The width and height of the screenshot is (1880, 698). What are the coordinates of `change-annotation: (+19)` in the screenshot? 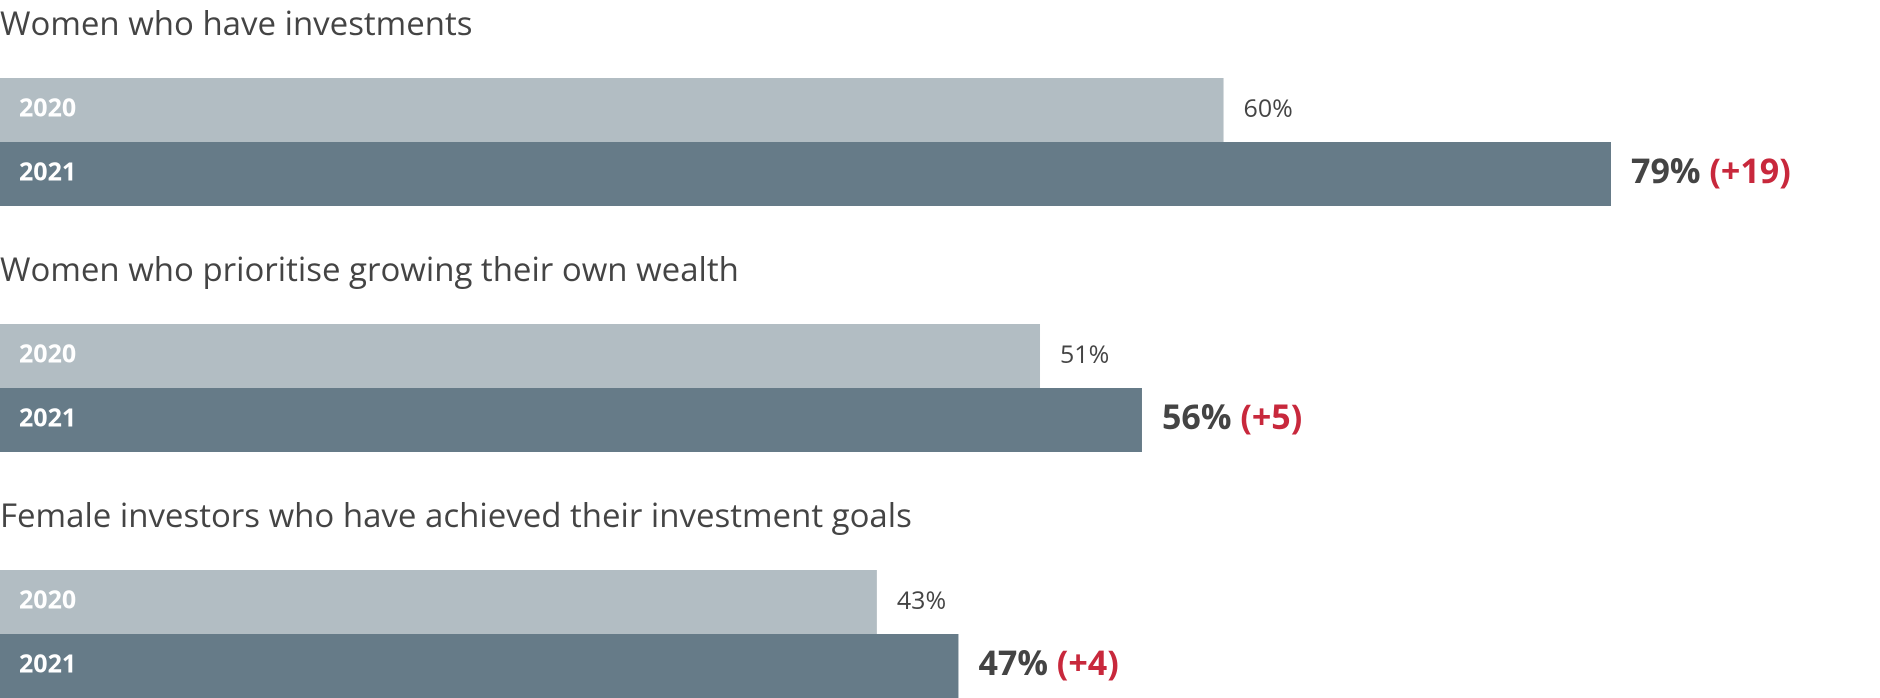 It's located at (1749, 170).